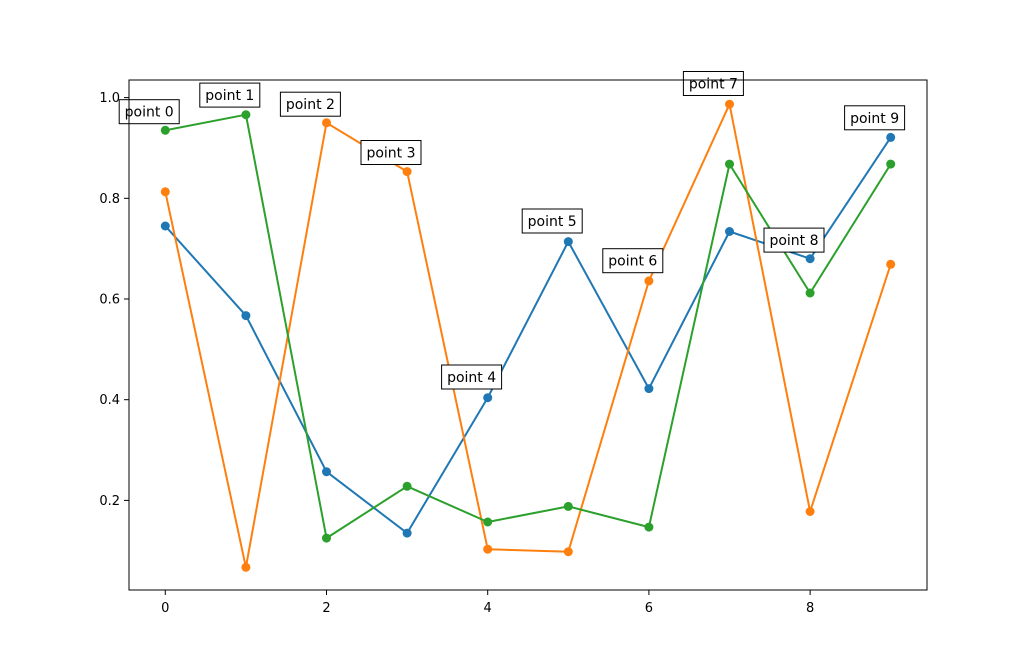  Describe the element at coordinates (109, 300) in the screenshot. I see `y-tick-label: 0.6` at that location.